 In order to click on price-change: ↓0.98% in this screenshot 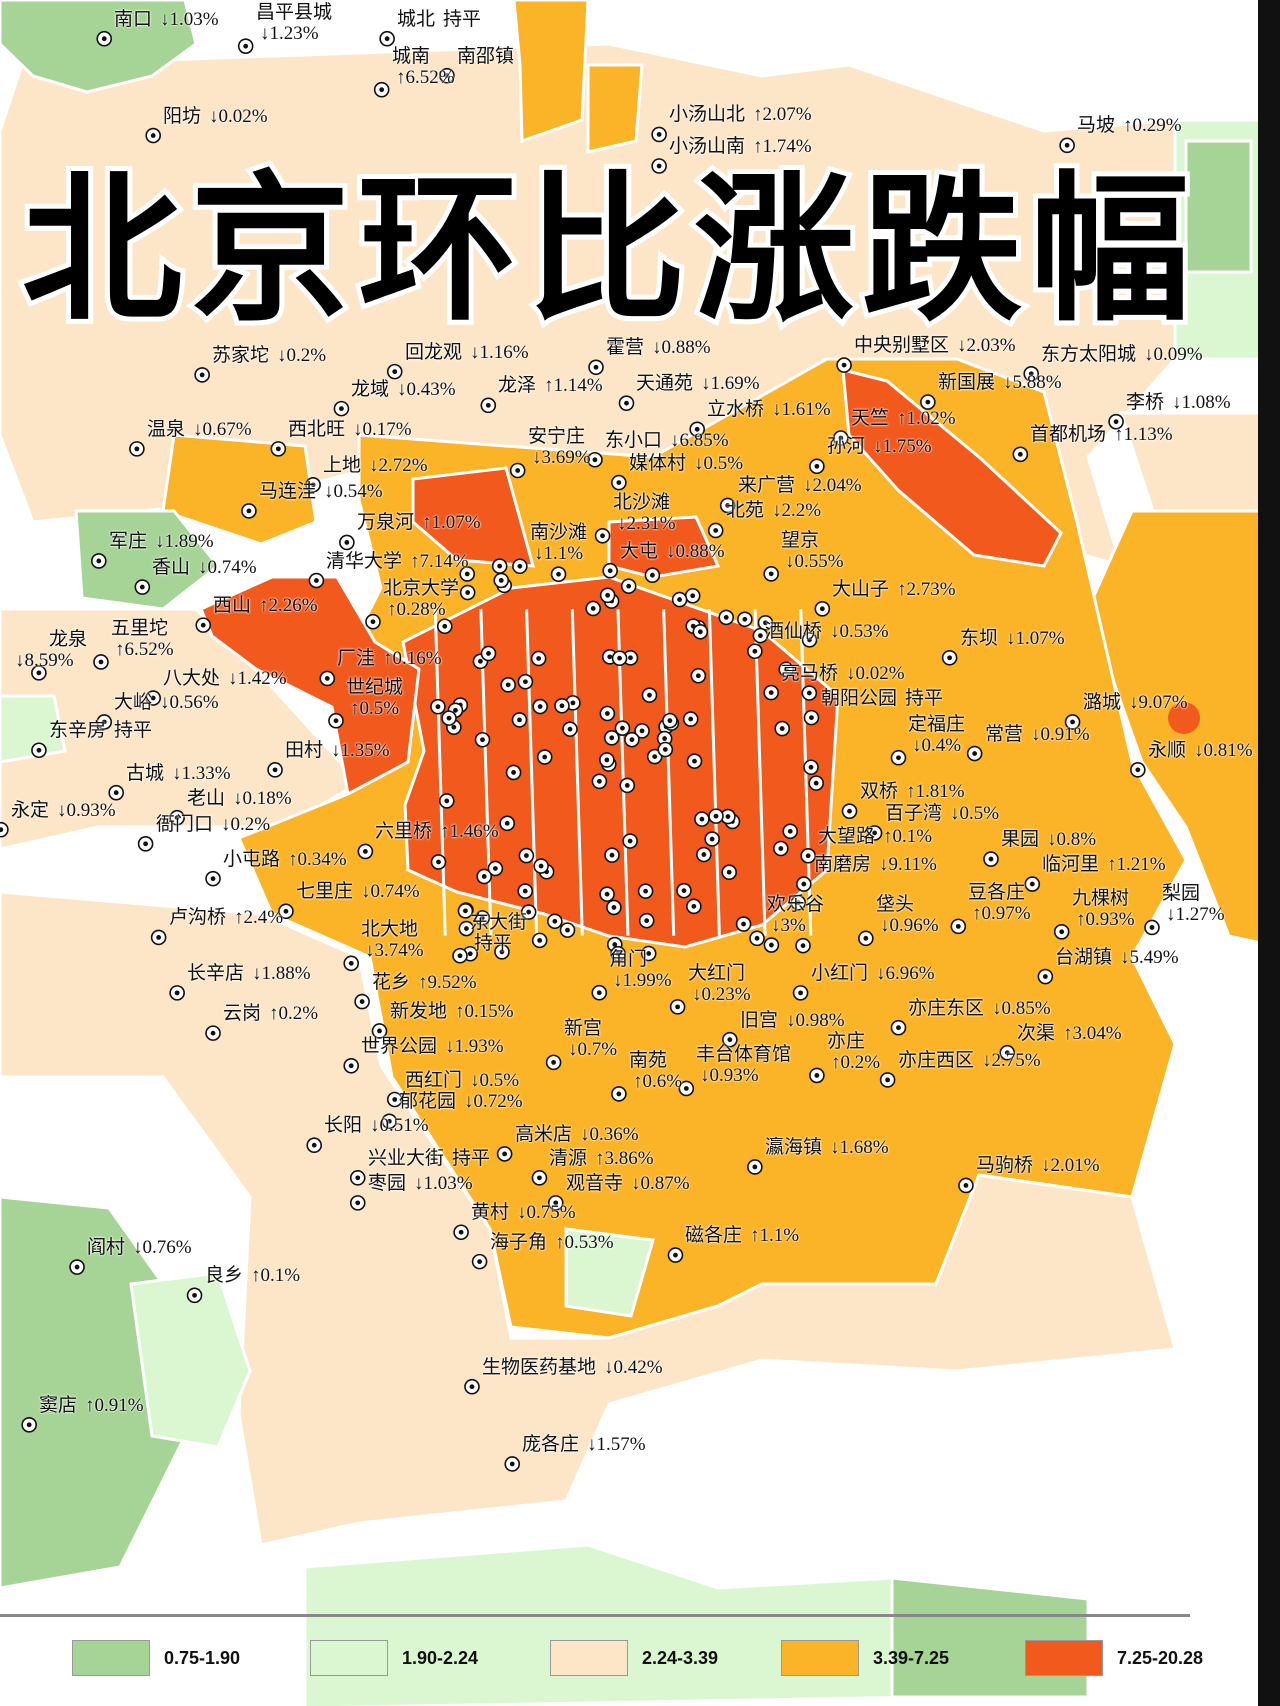, I will do `click(815, 1020)`.